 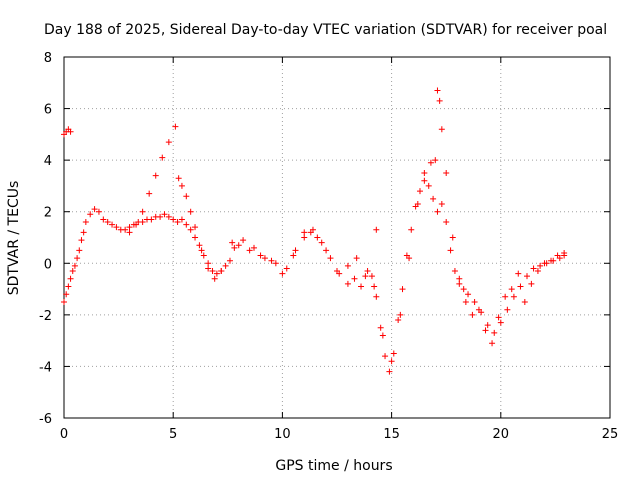 I want to click on y-tick-label-0: -6, so click(x=45, y=419).